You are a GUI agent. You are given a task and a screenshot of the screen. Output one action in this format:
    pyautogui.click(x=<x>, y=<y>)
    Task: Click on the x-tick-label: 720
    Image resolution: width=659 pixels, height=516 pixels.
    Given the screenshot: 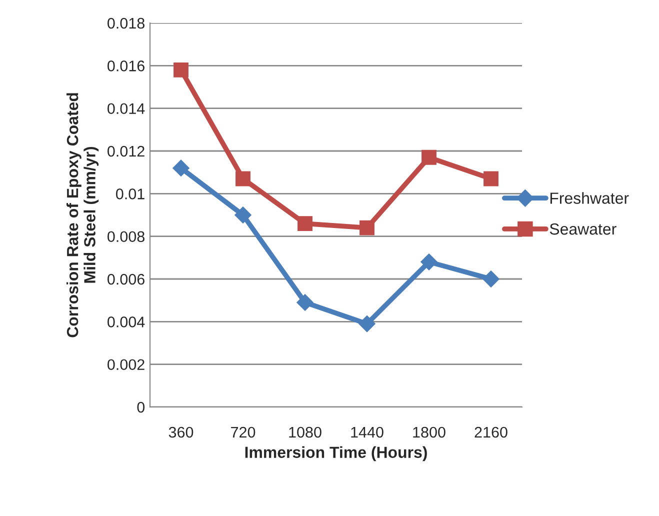 What is the action you would take?
    pyautogui.click(x=243, y=432)
    